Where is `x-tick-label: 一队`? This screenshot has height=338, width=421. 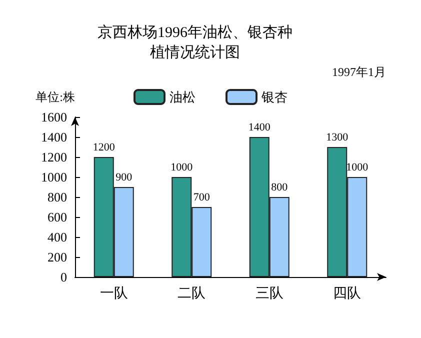 x-tick-label: 一队 is located at coordinates (114, 294).